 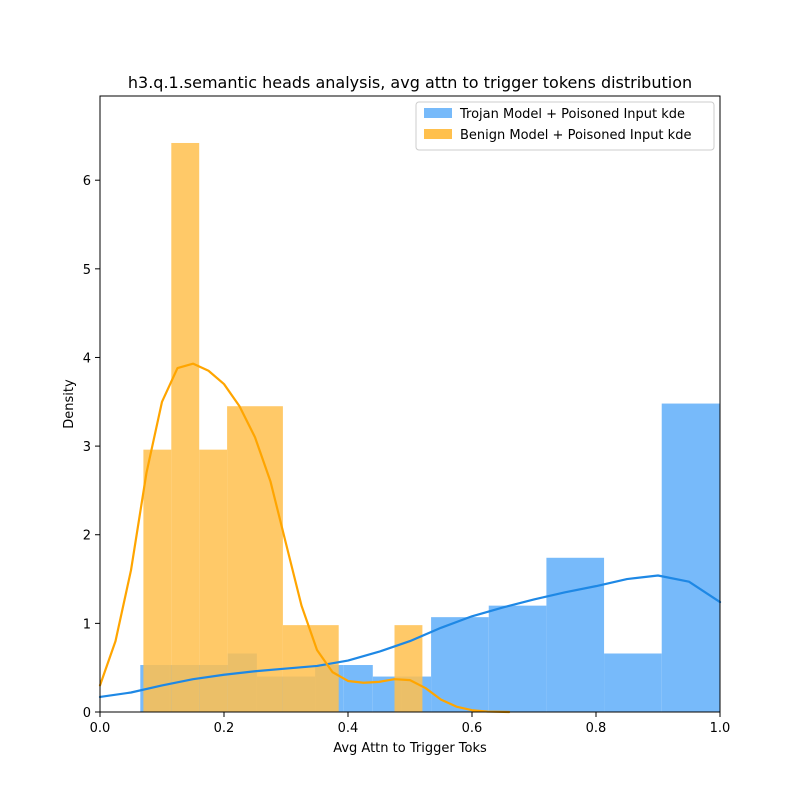 What do you see at coordinates (87, 536) in the screenshot?
I see `y-tick-label-2: 2` at bounding box center [87, 536].